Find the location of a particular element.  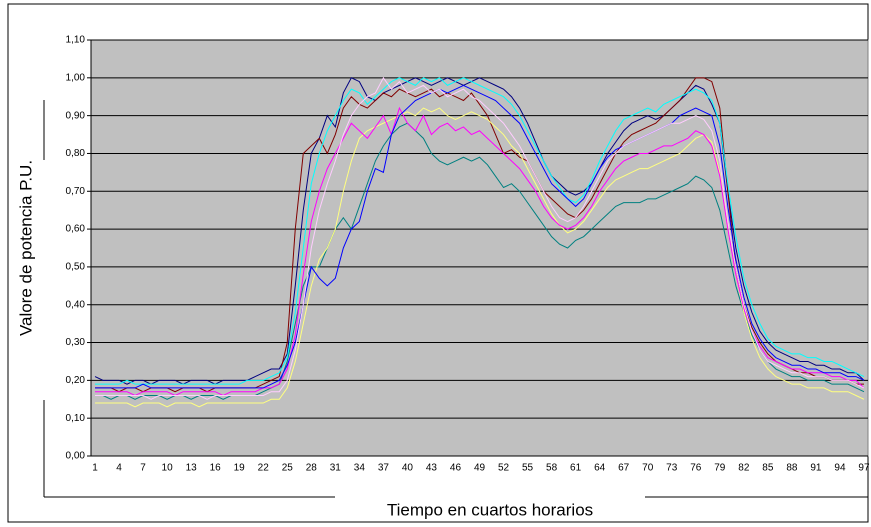

y-tick-label: 0,20 is located at coordinates (76, 380).